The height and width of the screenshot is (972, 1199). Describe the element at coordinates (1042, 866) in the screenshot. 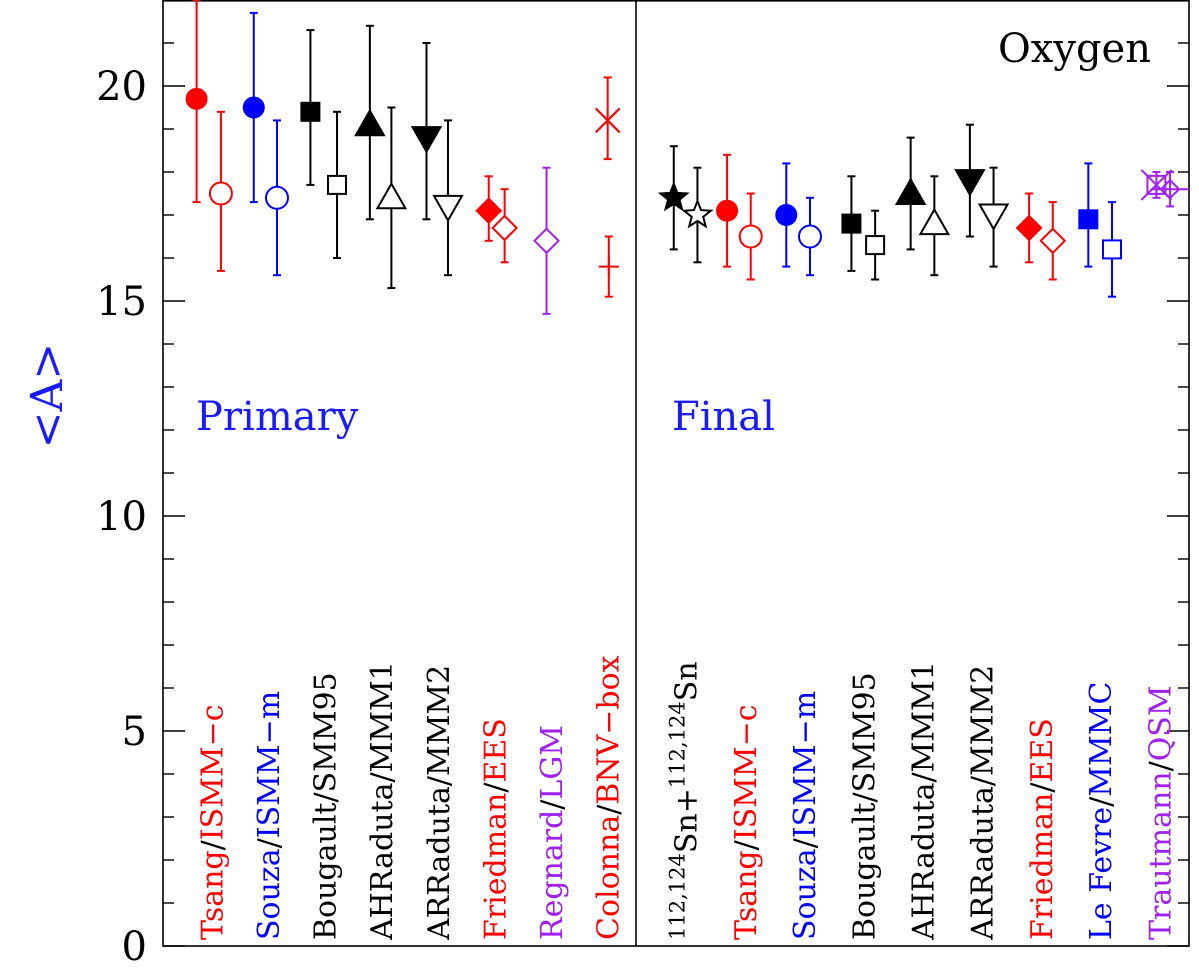

I see `label-part: Friedman` at that location.